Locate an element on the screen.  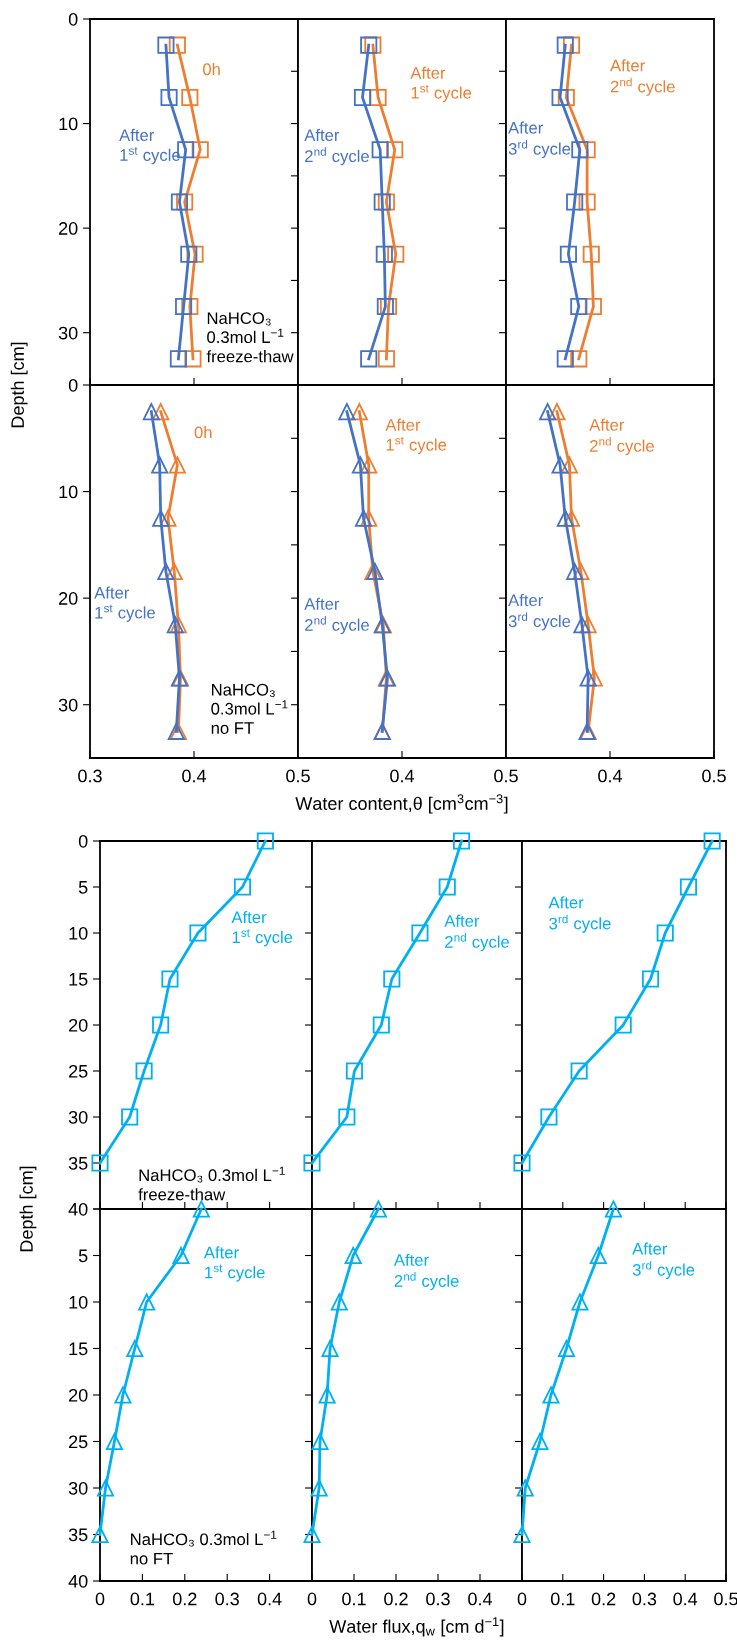
text: After 2$^{nd}$ cycle is located at coordinates (426, 1272).